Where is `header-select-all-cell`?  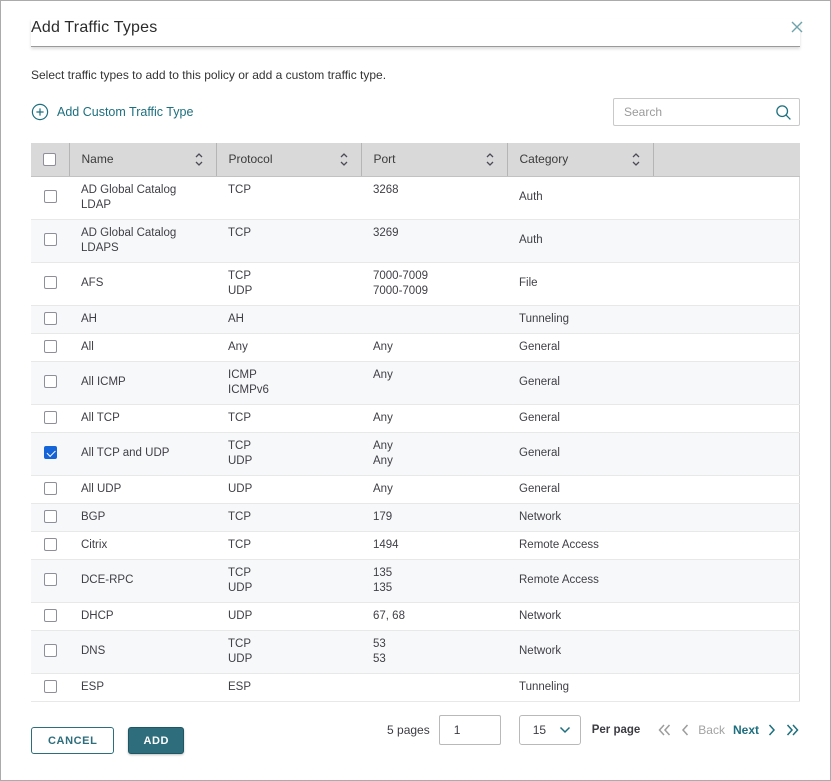 header-select-all-cell is located at coordinates (50, 160).